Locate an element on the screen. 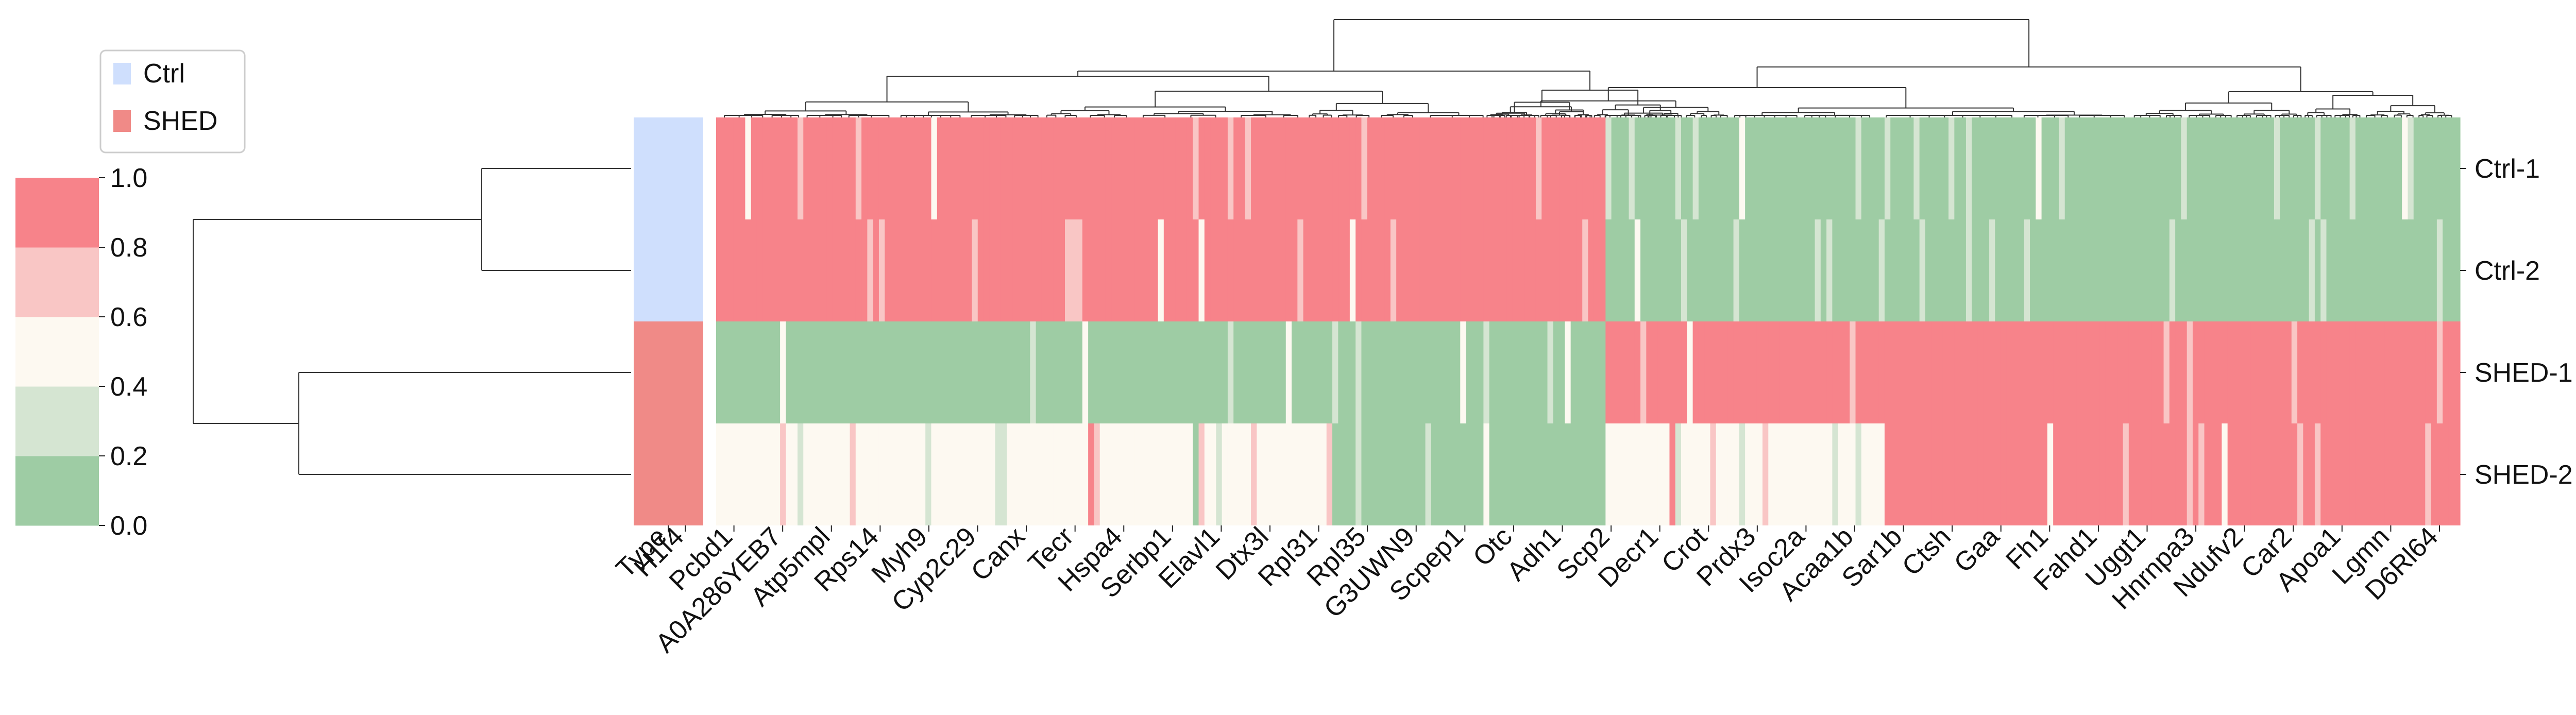 The image size is (2576, 715). column-label: Ctsh is located at coordinates (1926, 551).